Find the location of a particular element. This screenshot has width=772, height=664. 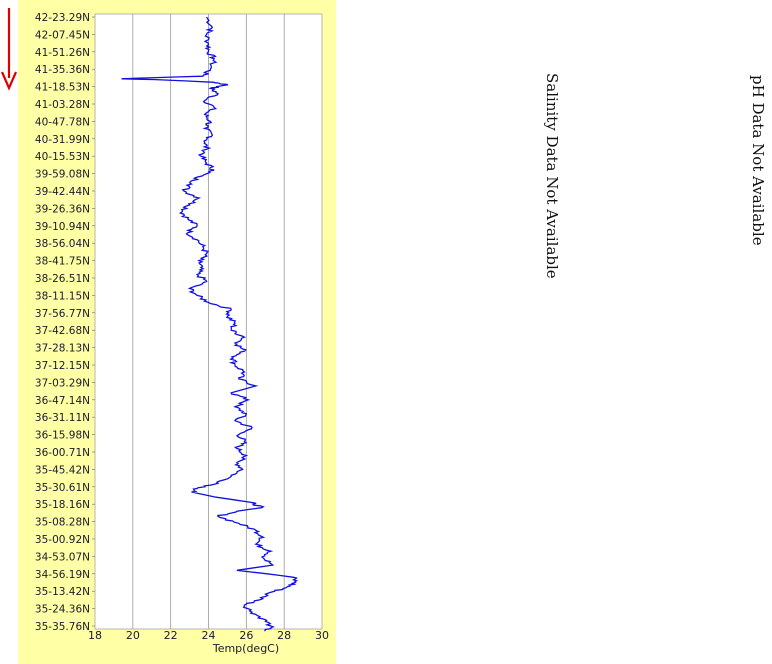

x-tick-label-1: 20 is located at coordinates (133, 635).